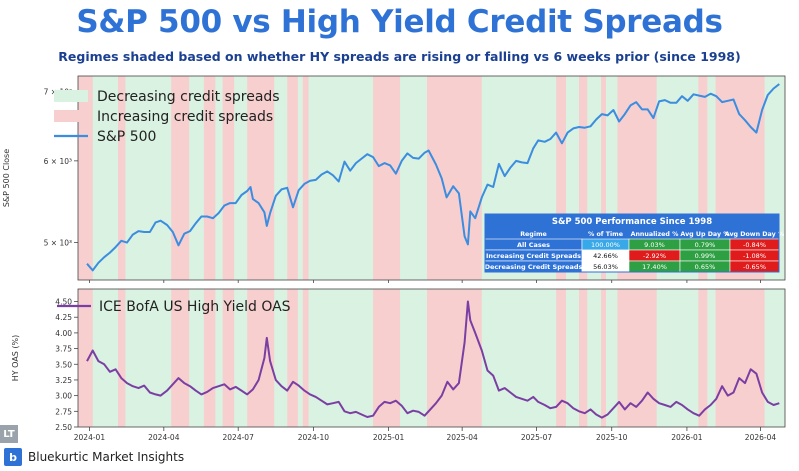 The width and height of the screenshot is (799, 471). Describe the element at coordinates (63, 380) in the screenshot. I see `hy-oas-y-tick-label: 3.25` at that location.